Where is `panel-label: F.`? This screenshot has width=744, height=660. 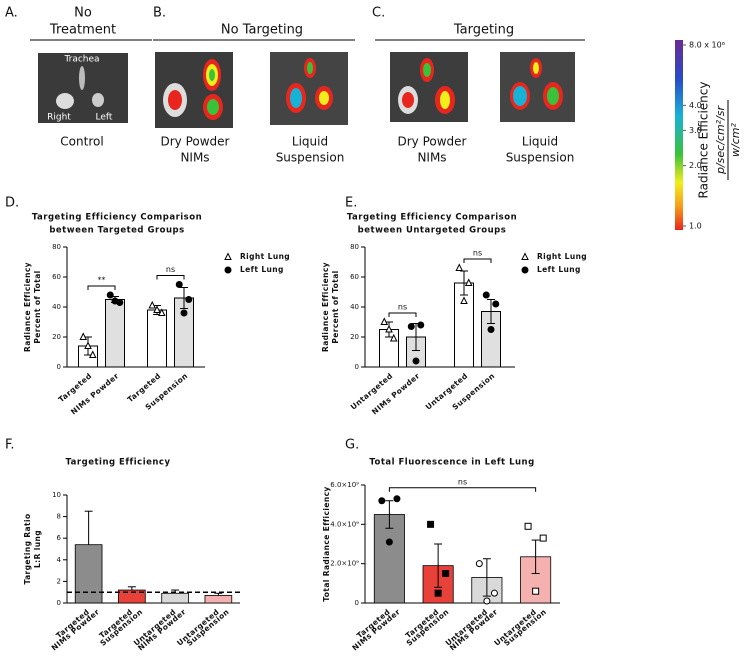
panel-label: F. is located at coordinates (10, 445).